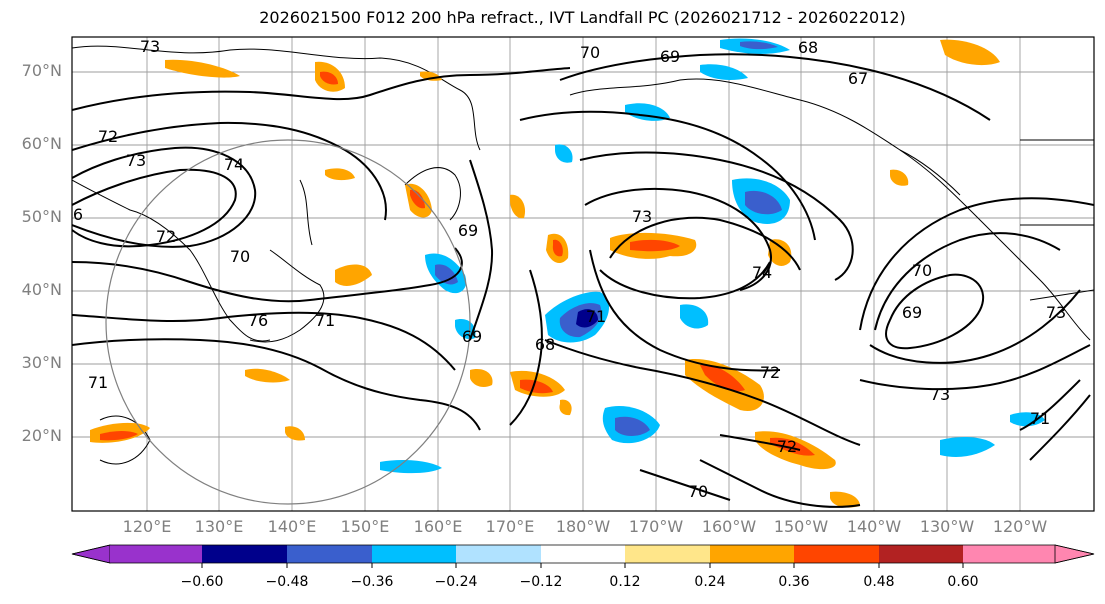  I want to click on lon-label: 130°E, so click(219, 526).